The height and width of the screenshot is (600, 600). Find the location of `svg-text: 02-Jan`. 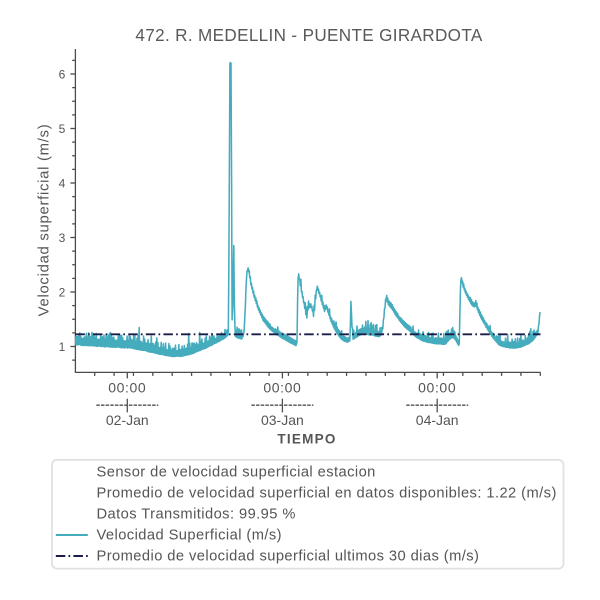

svg-text: 02-Jan is located at coordinates (127, 420).